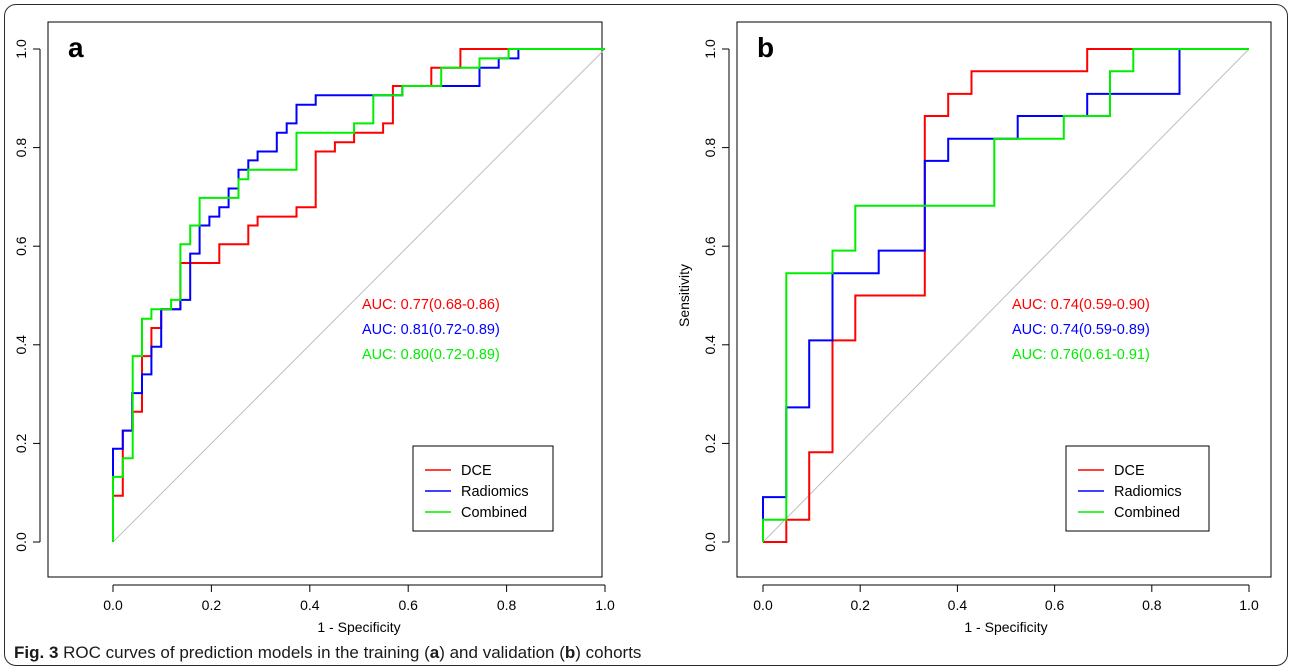 The image size is (1292, 670). I want to click on auc-label-dce: AUC: 0.77(0.68-0.86), so click(431, 305).